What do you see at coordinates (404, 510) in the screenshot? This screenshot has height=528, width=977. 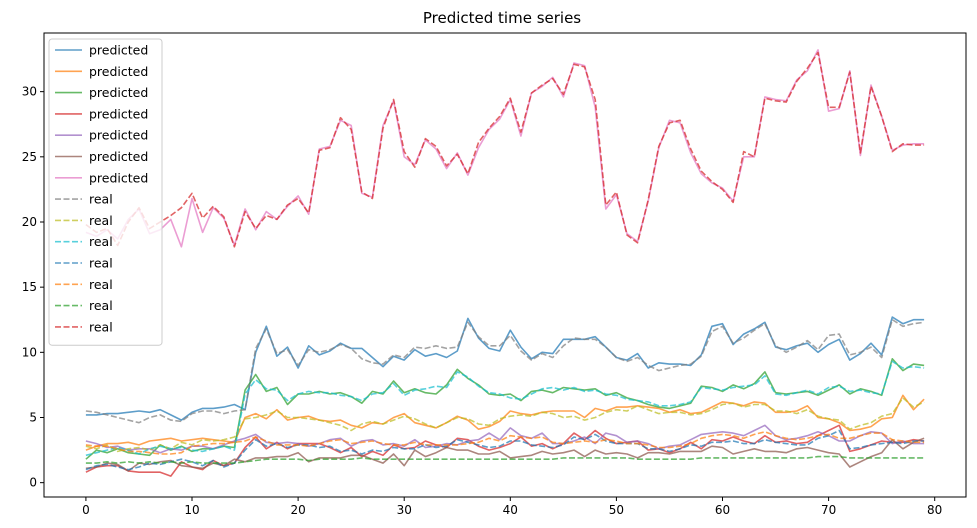 I see `x-tick-label: 30` at bounding box center [404, 510].